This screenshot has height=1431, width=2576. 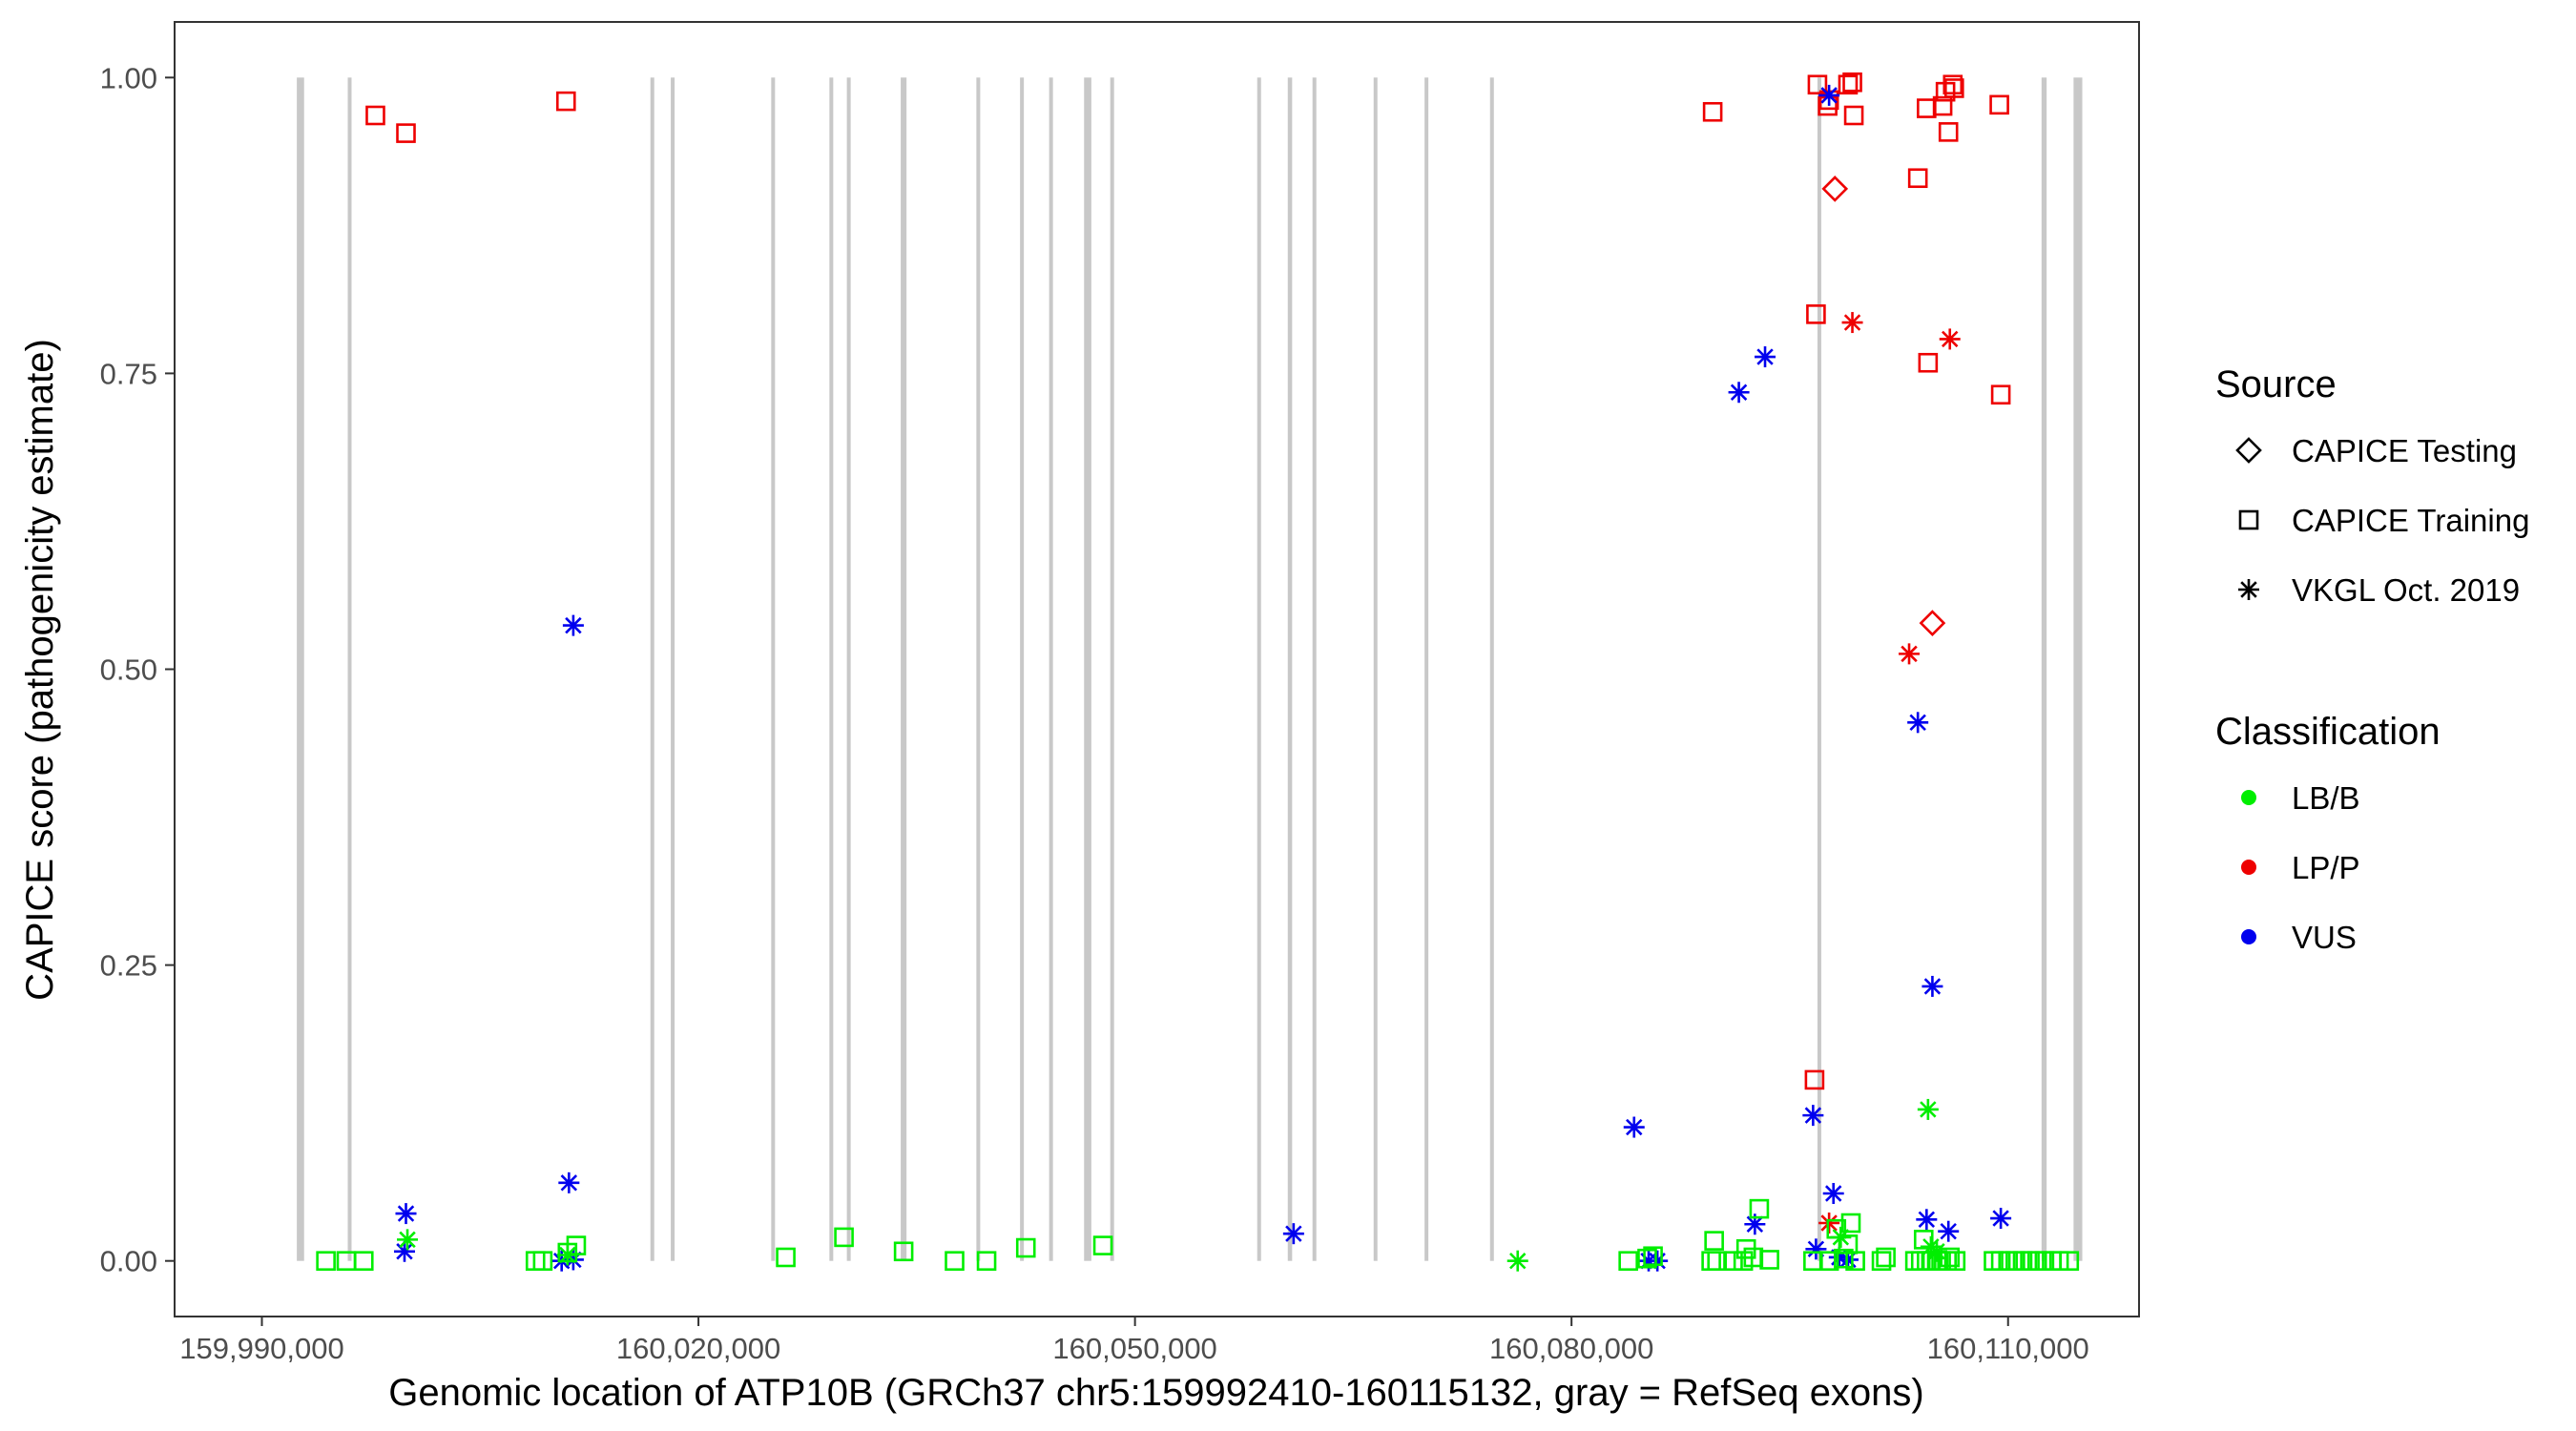 What do you see at coordinates (128, 1262) in the screenshot?
I see `y-tick-label: 0.00` at bounding box center [128, 1262].